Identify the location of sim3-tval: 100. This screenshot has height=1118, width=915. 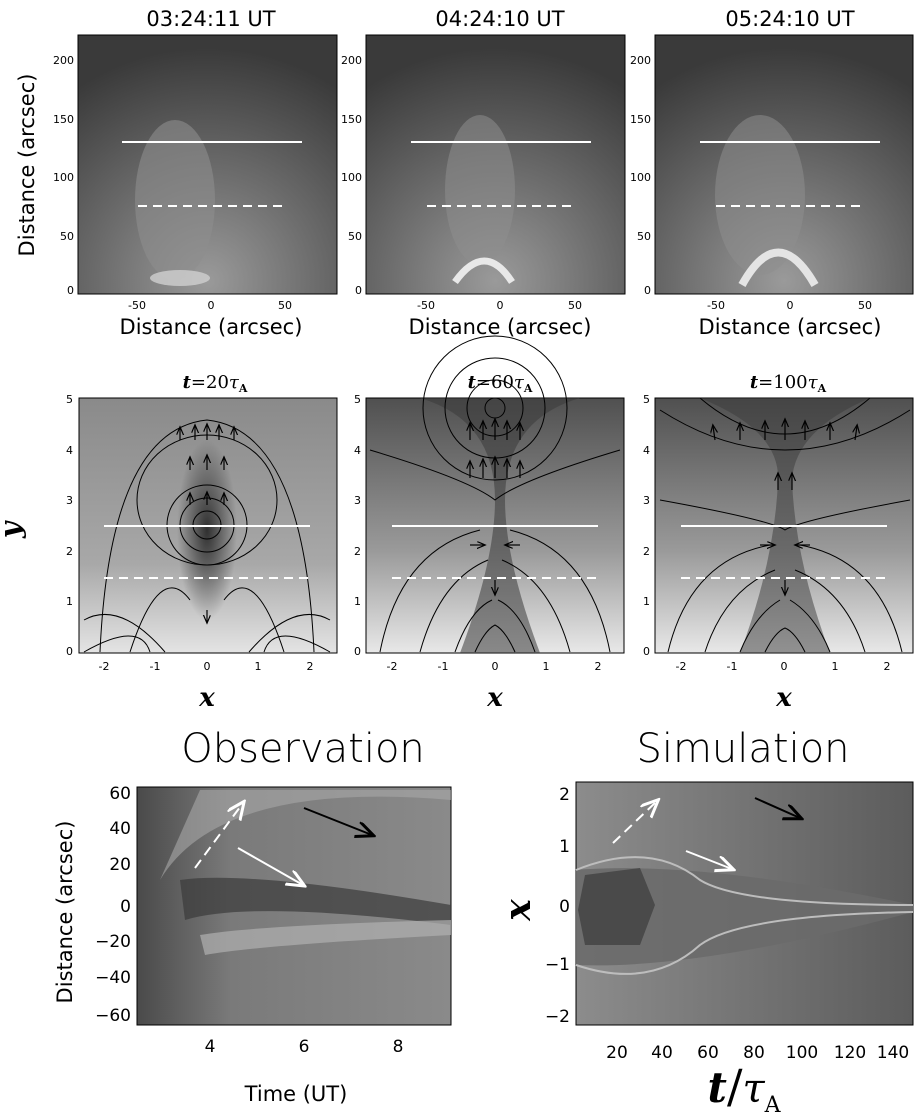
(790, 382).